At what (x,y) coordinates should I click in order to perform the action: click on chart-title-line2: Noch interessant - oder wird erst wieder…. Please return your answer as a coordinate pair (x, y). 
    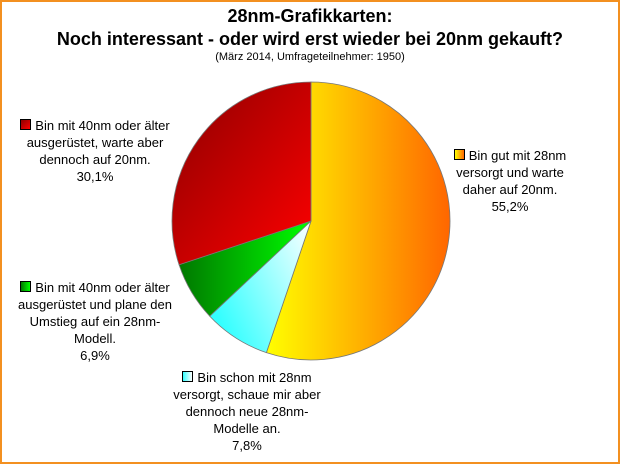
    Looking at the image, I should click on (310, 39).